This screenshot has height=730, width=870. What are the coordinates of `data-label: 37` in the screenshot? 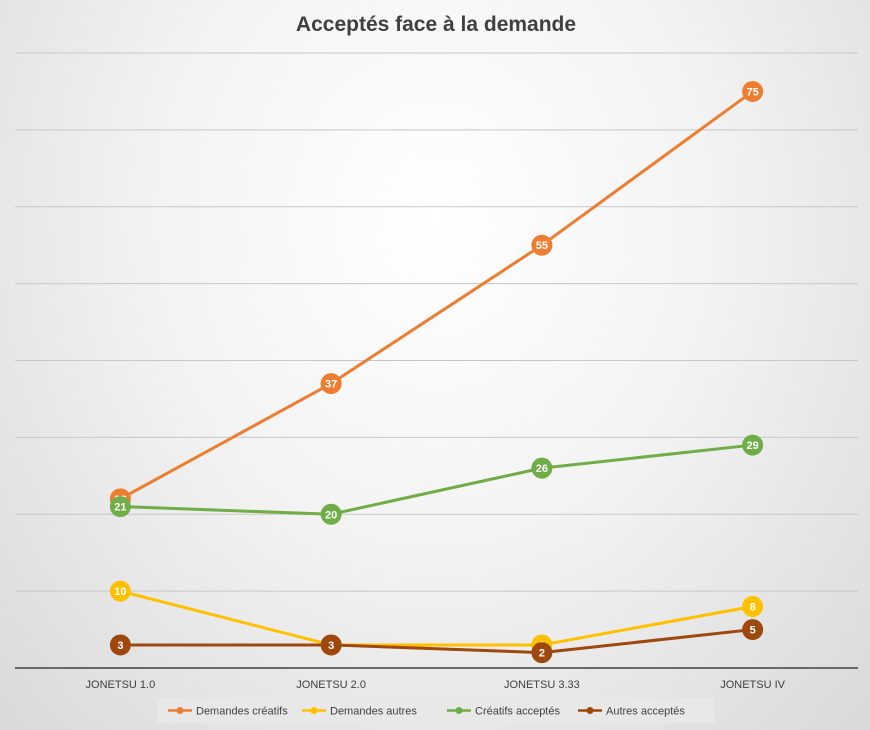 It's located at (331, 385).